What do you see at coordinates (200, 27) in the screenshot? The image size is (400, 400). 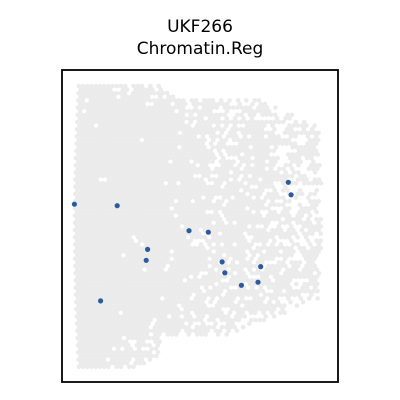 I see `chart-title: UKF266` at bounding box center [200, 27].